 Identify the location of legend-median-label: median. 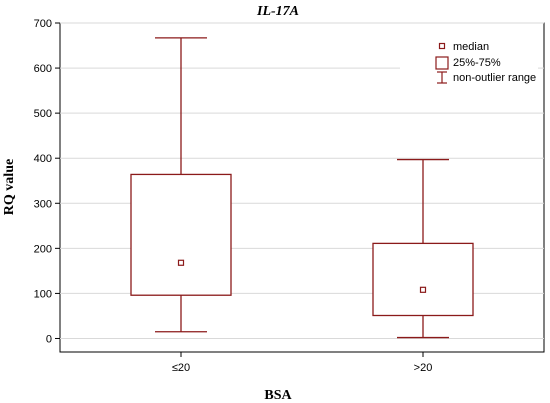
(471, 47).